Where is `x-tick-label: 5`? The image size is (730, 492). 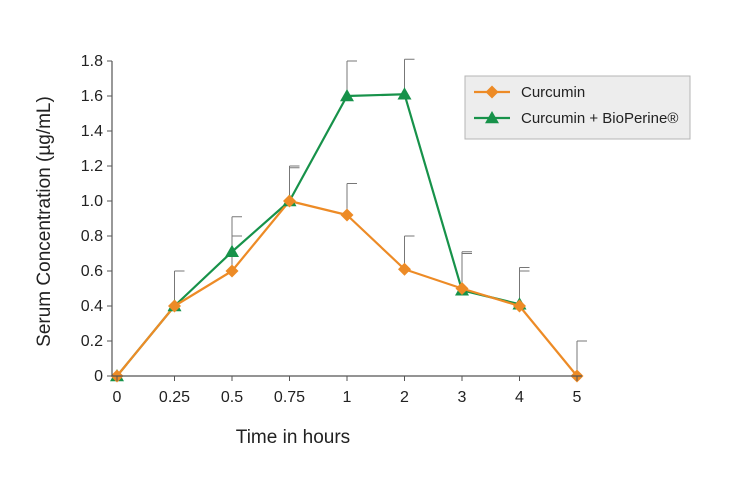
x-tick-label: 5 is located at coordinates (577, 397).